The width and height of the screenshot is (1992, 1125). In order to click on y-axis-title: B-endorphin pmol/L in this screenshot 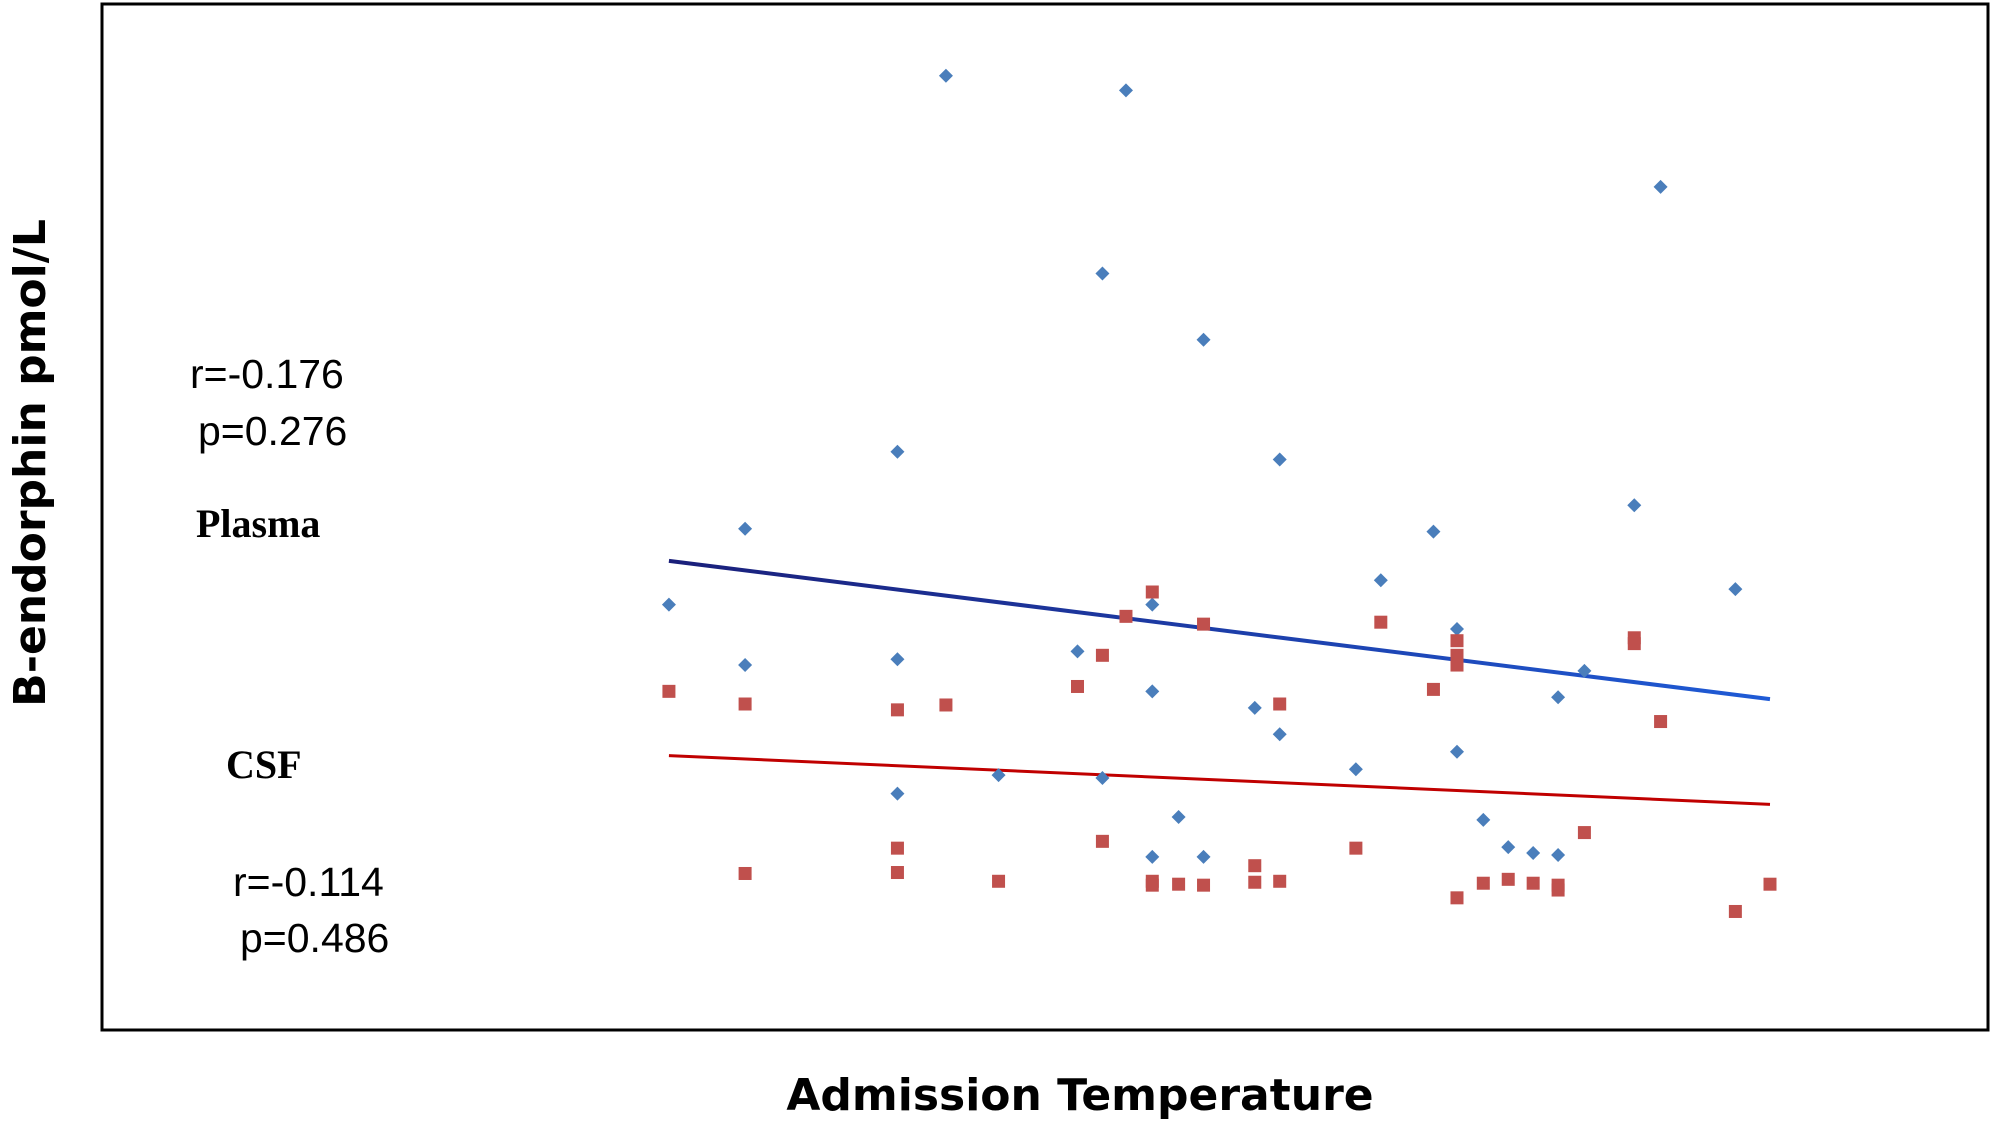, I will do `click(30, 463)`.